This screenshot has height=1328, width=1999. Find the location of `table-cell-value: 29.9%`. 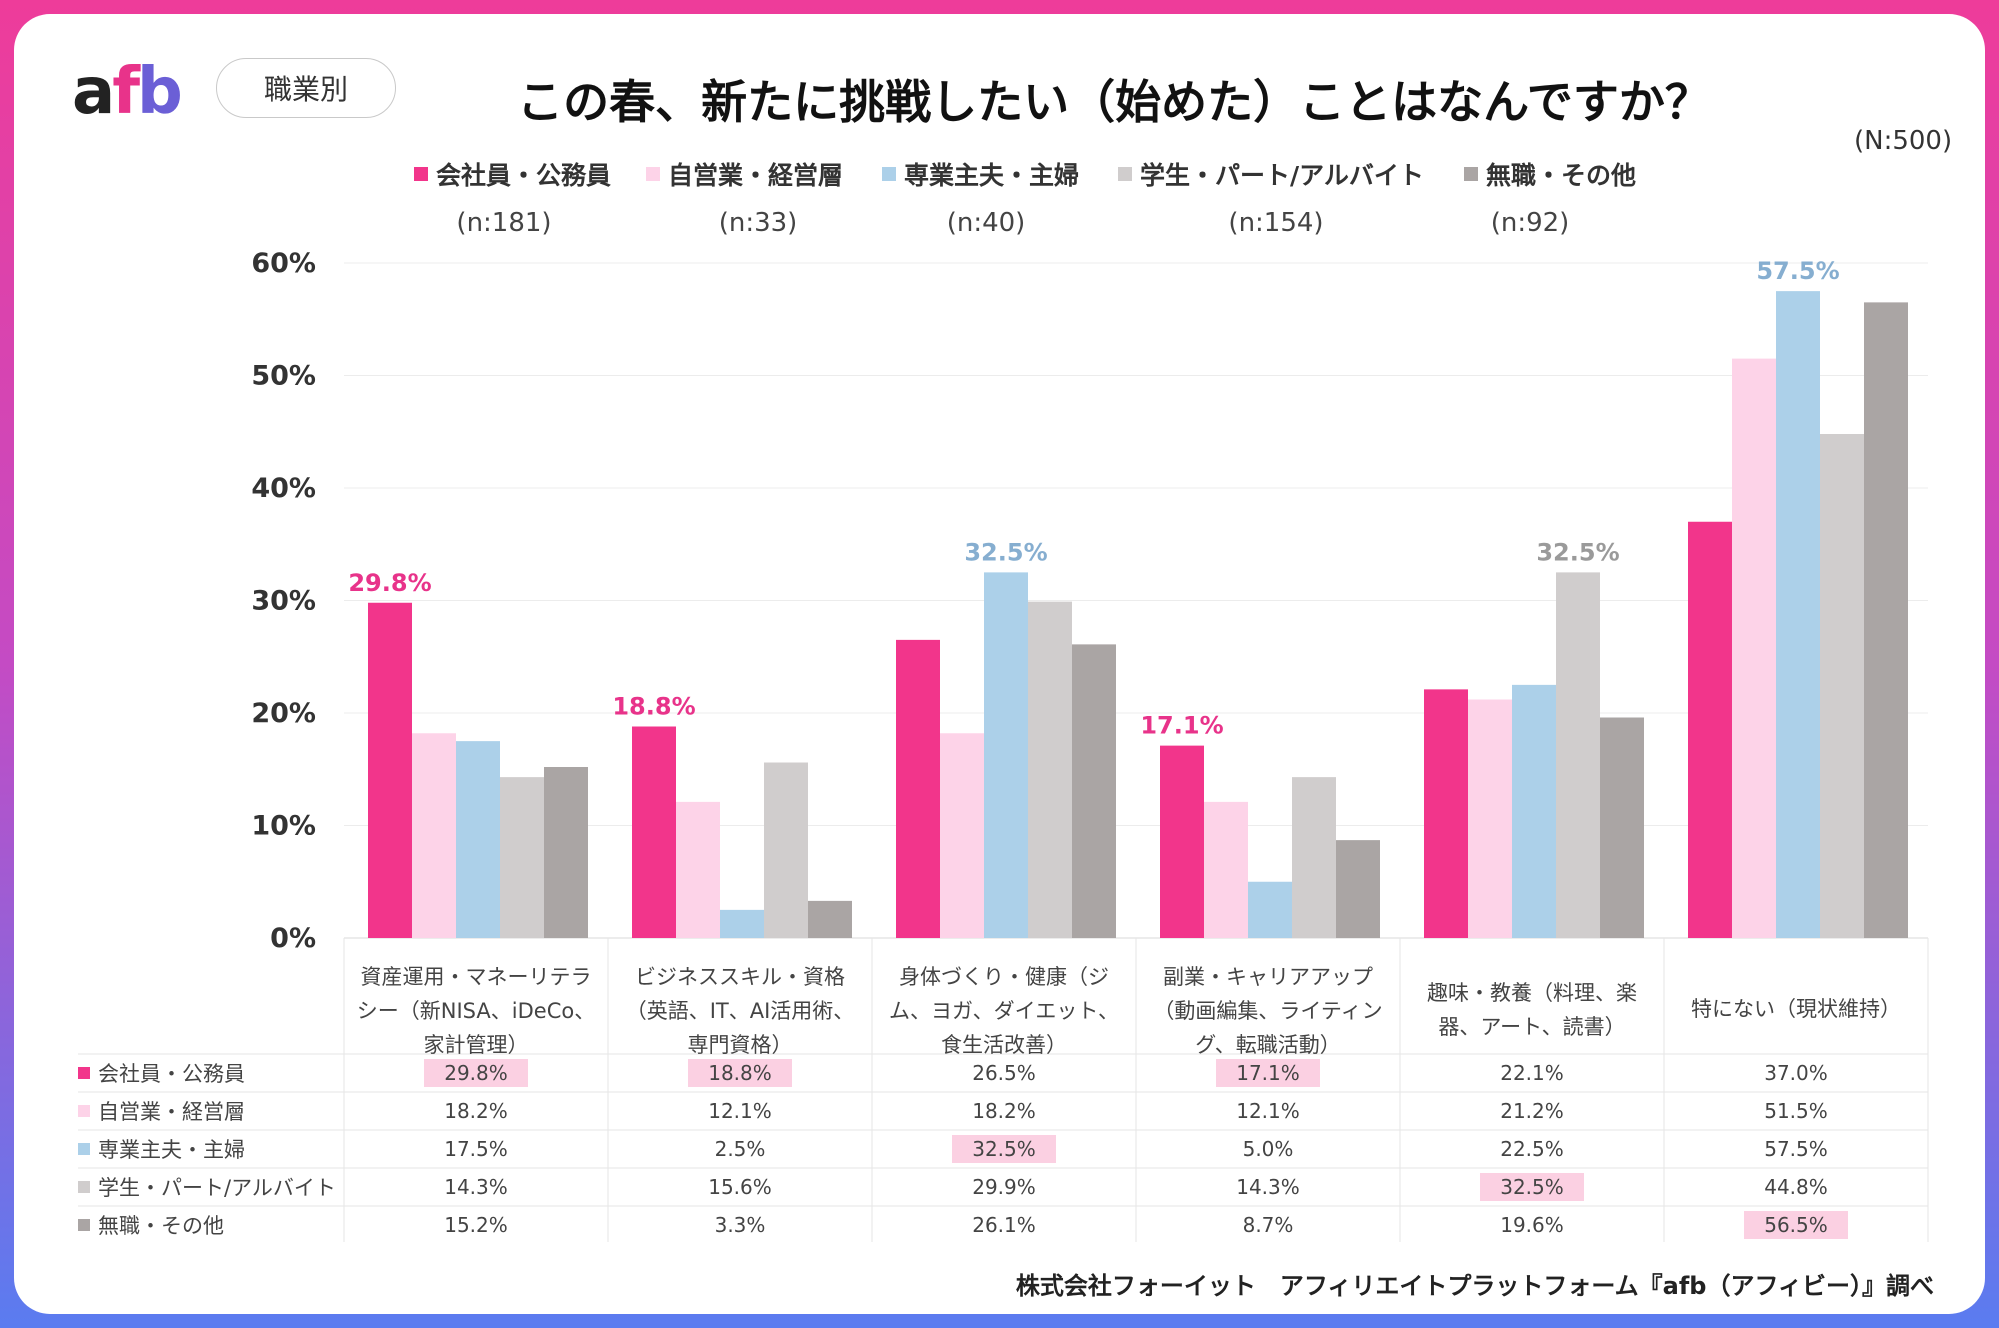

table-cell-value: 29.9% is located at coordinates (1004, 1187).